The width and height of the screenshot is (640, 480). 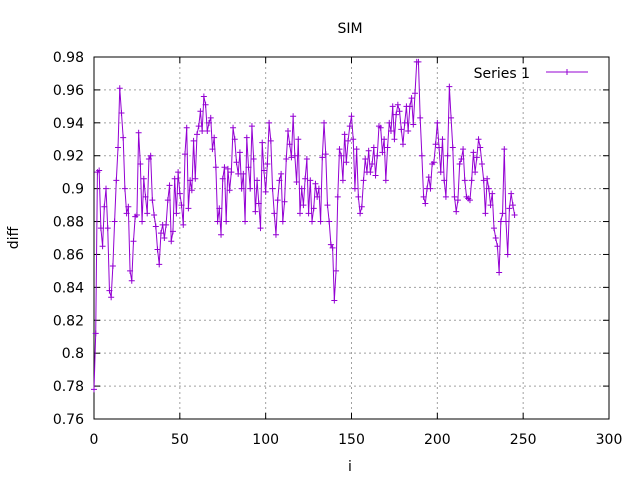 I want to click on y-tick-label: 0.98, so click(x=68, y=58).